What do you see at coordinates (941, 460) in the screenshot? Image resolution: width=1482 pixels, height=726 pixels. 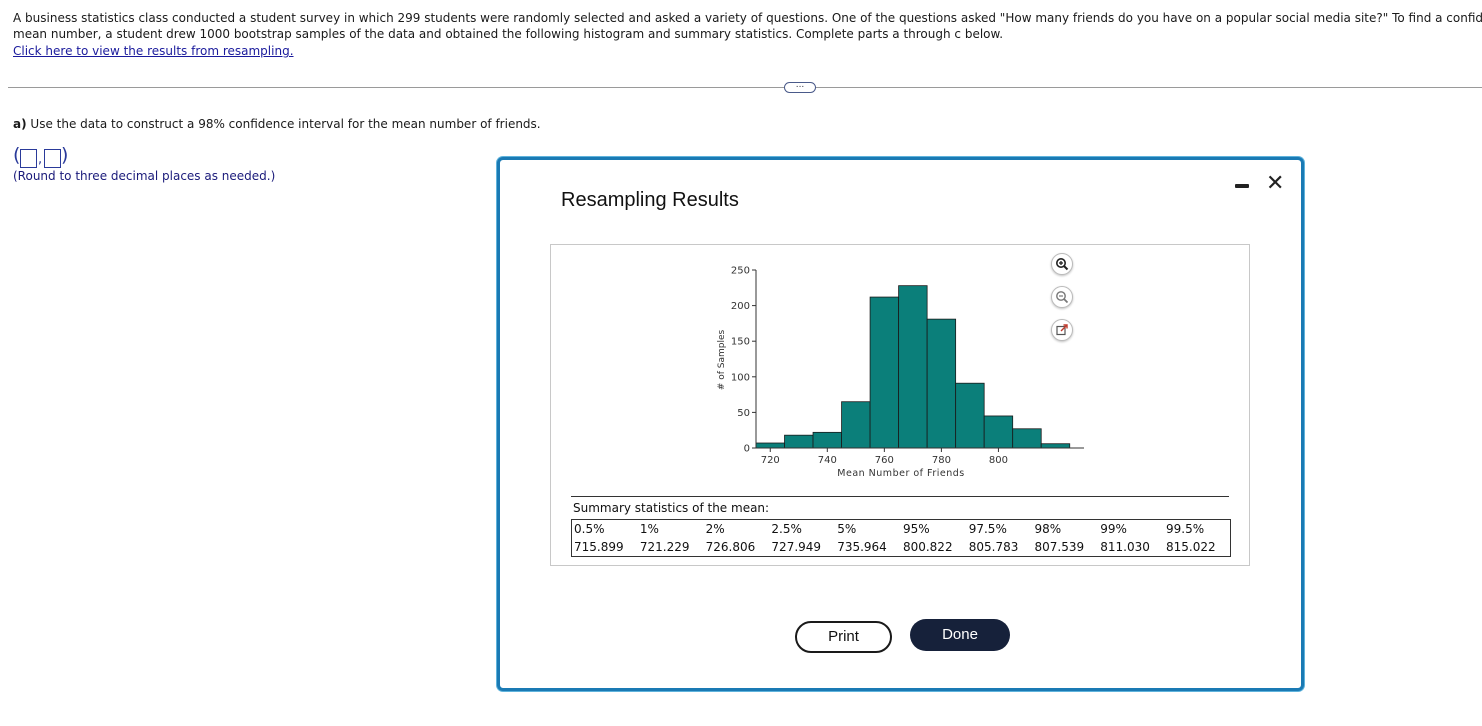 I see `x-tick-label: 780` at bounding box center [941, 460].